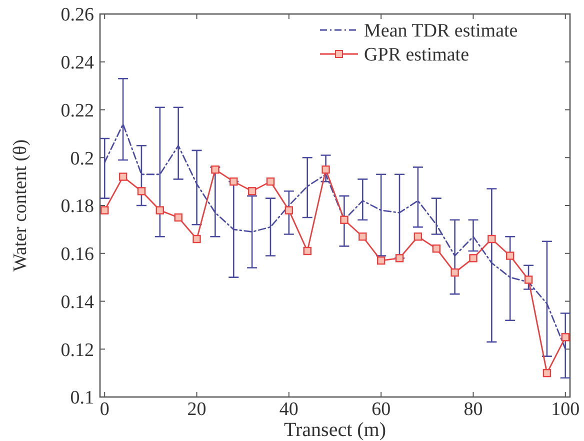  I want to click on x-tick-label: 20, so click(196, 409).